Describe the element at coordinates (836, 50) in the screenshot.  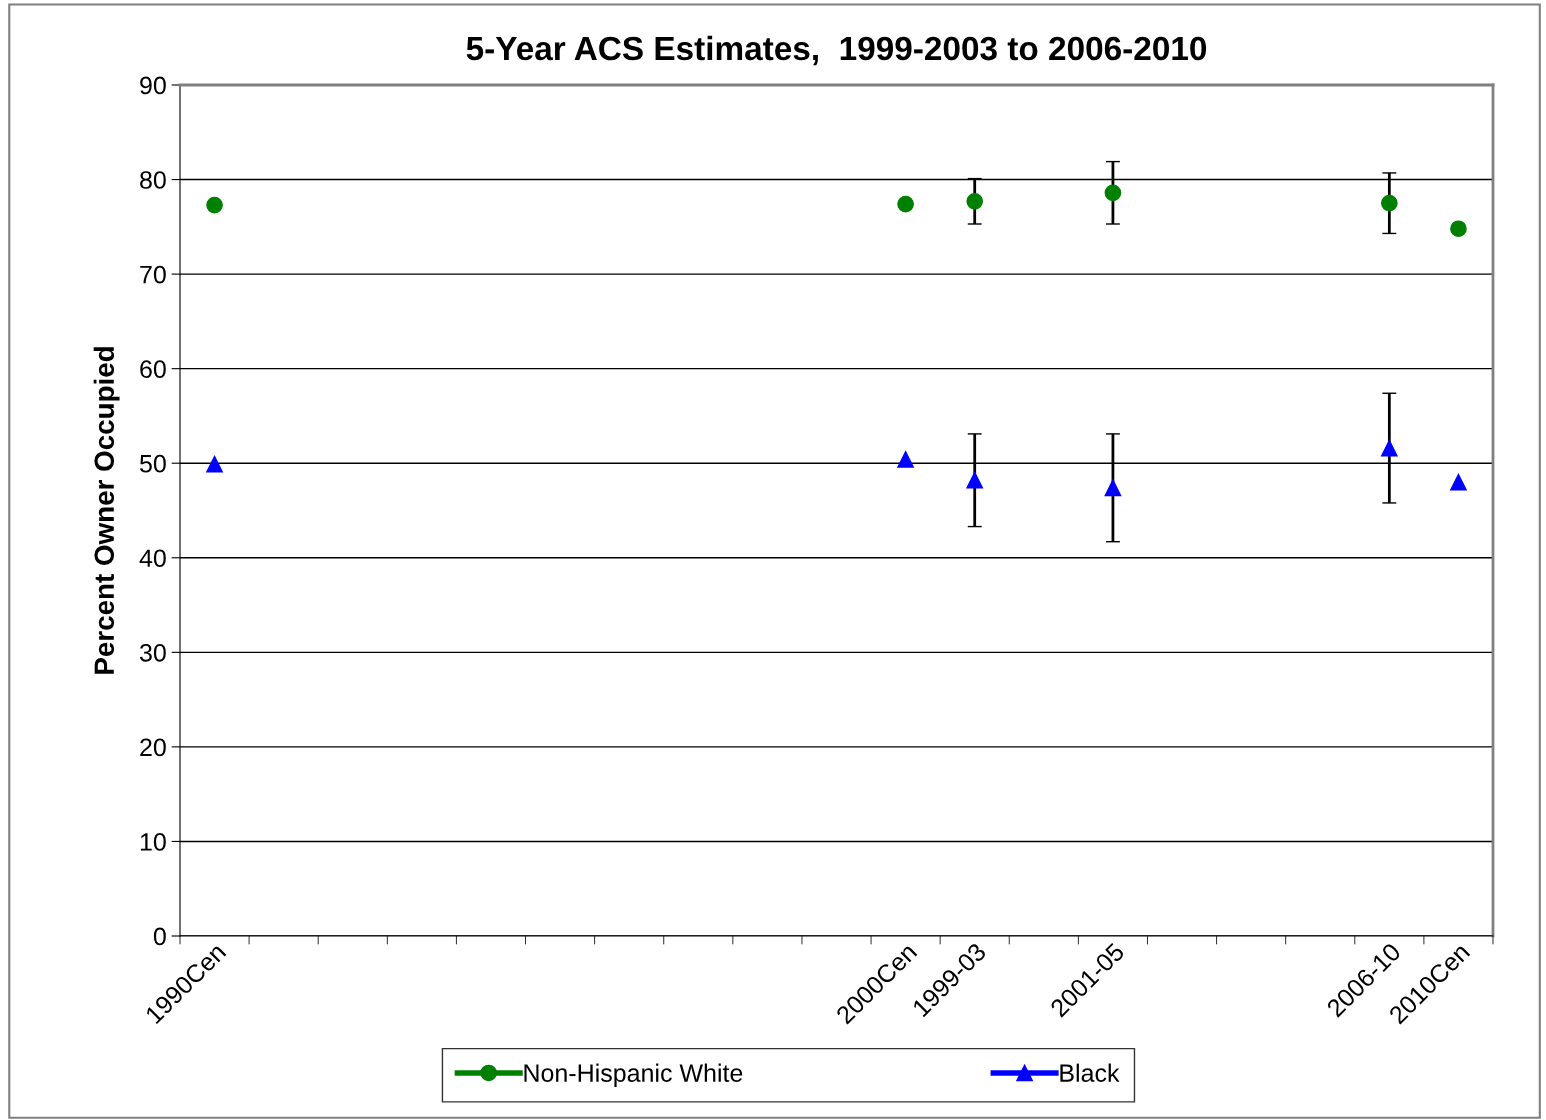
I see `chart-title: 5-Year ACS Estimates, 1999-2003 to 2006-2010` at that location.